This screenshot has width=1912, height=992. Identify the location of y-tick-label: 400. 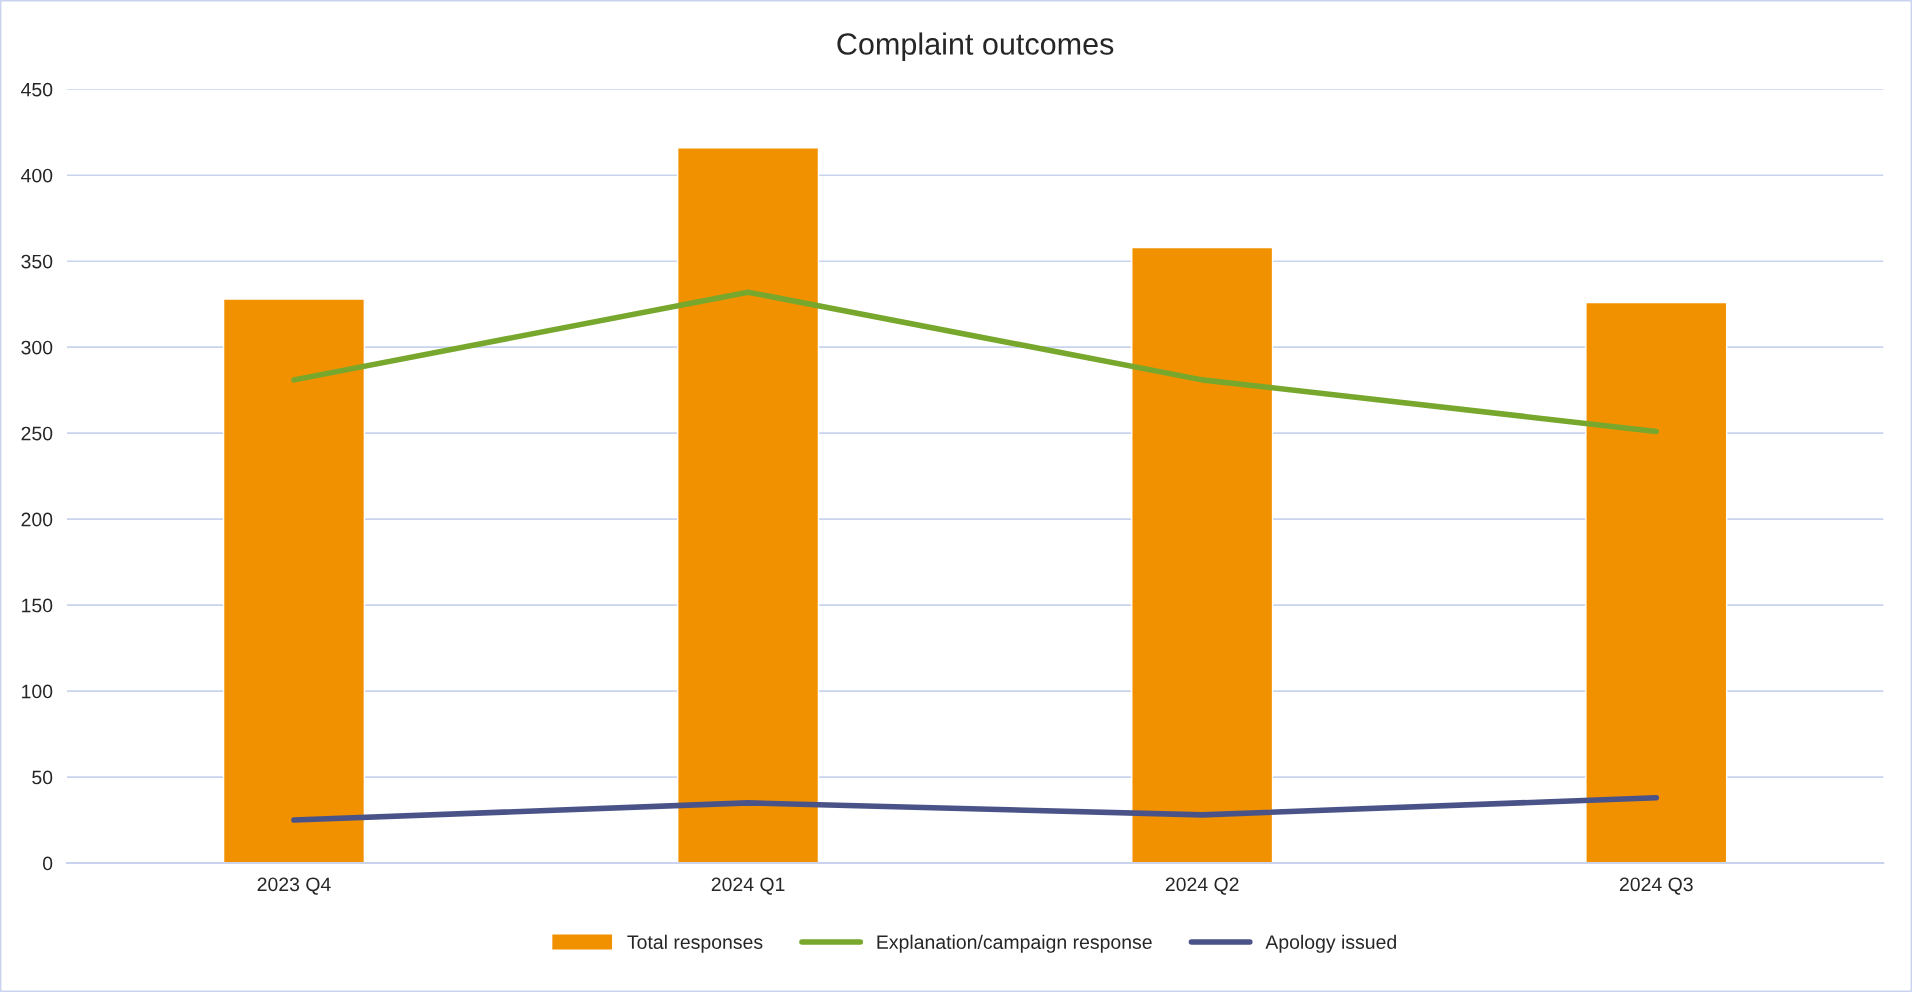
(37, 175).